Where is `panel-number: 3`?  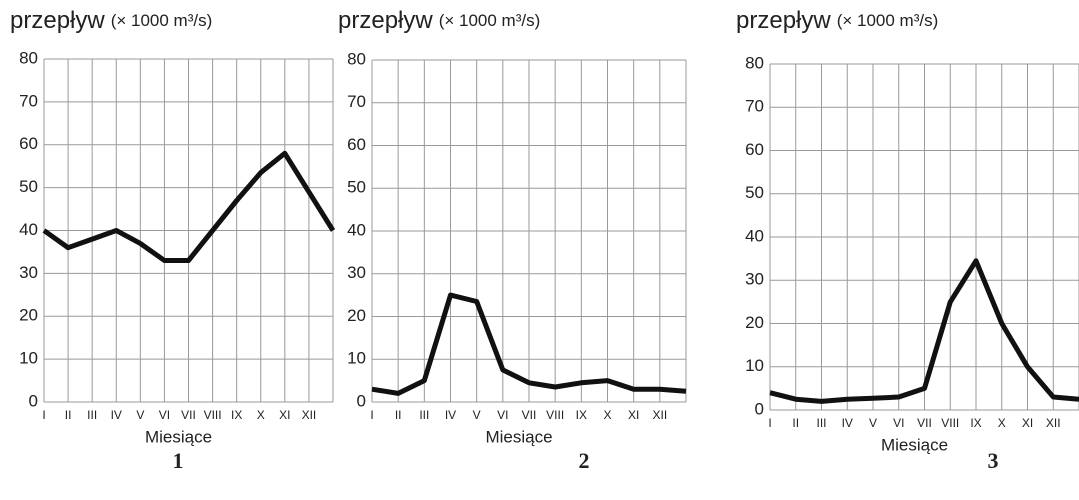 panel-number: 3 is located at coordinates (993, 460).